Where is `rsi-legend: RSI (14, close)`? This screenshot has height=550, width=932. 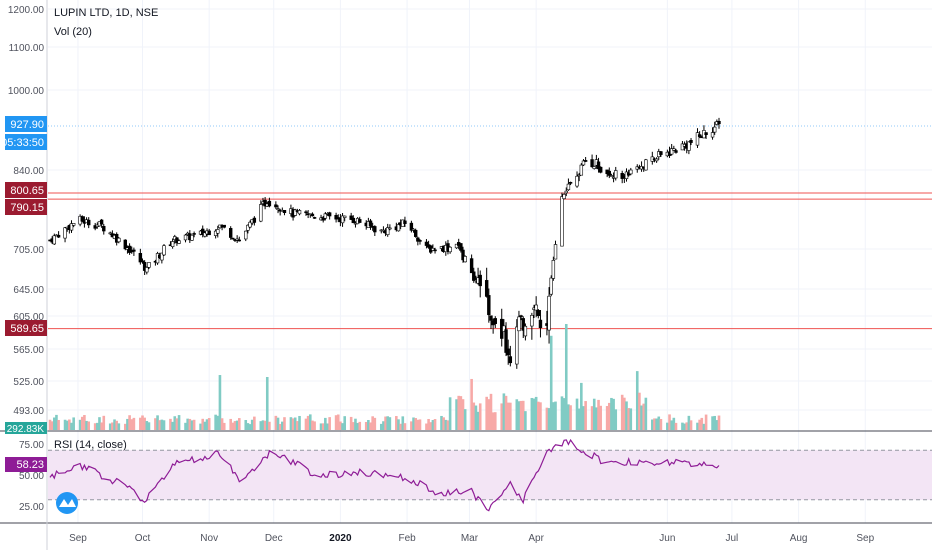 rsi-legend: RSI (14, close) is located at coordinates (90, 445).